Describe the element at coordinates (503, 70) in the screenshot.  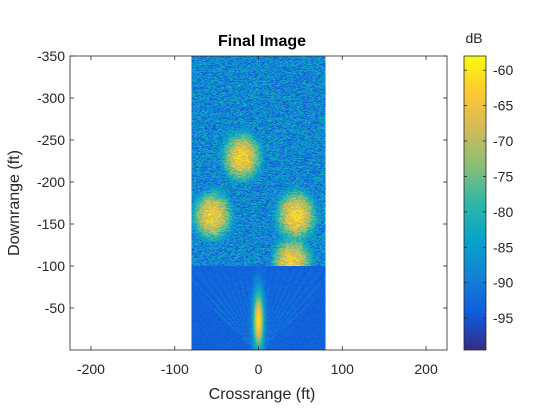
I see `colorbar-tick-label: -60` at that location.